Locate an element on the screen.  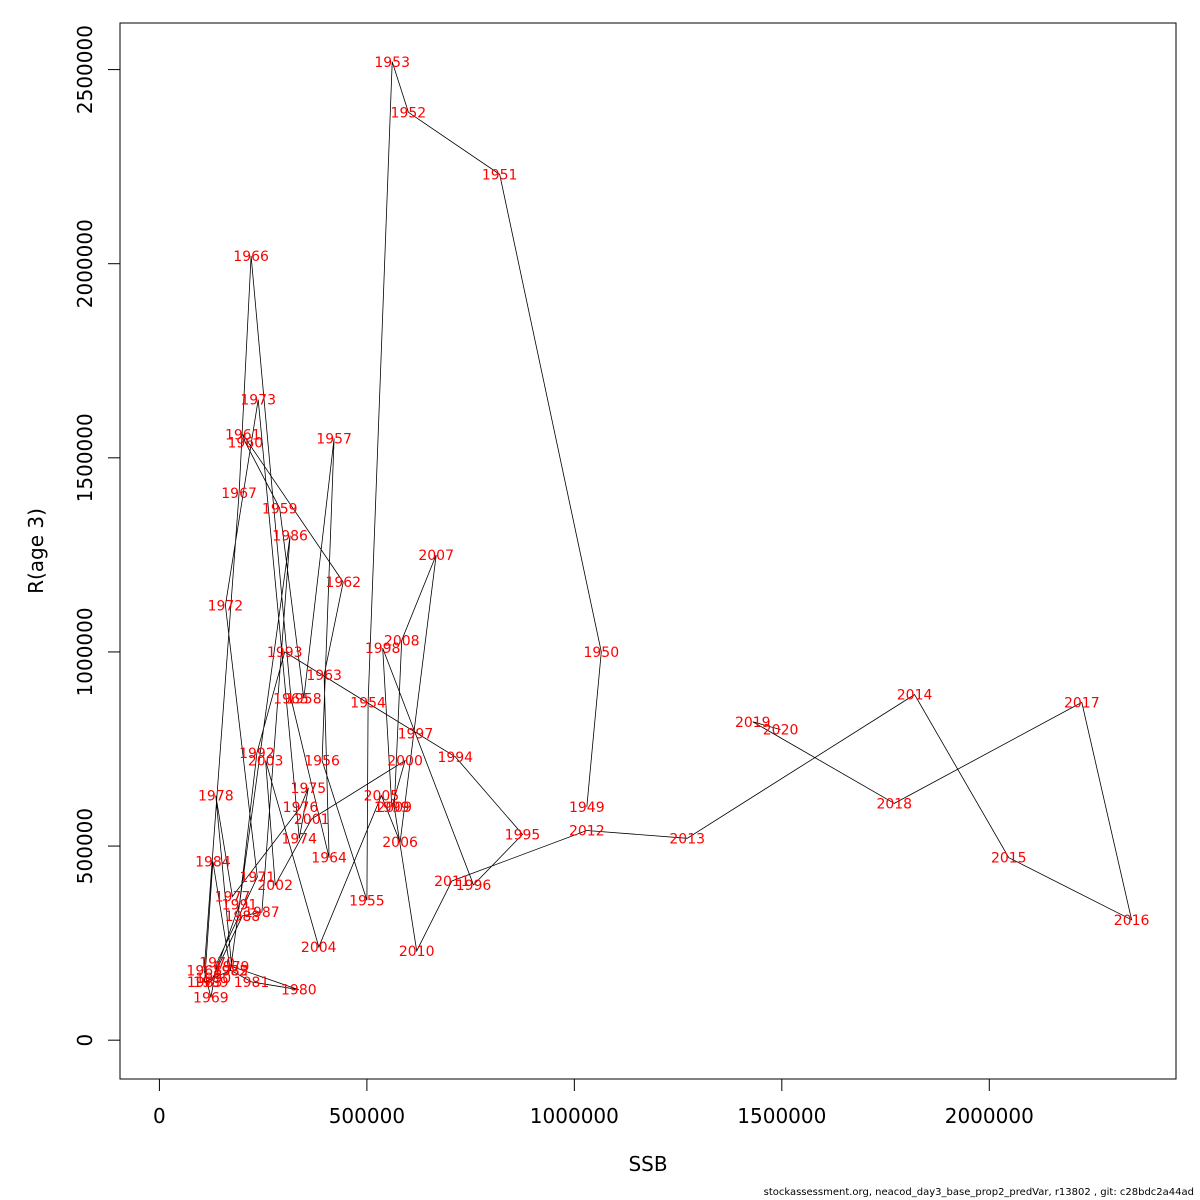
year-point-label: 2019 is located at coordinates (753, 723).